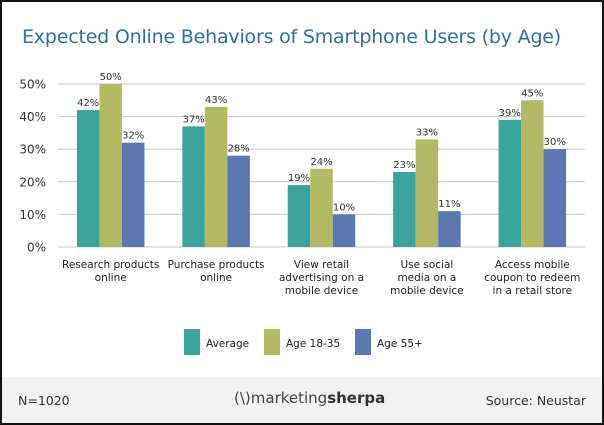 This screenshot has height=425, width=604. I want to click on data-label: 28%, so click(238, 149).